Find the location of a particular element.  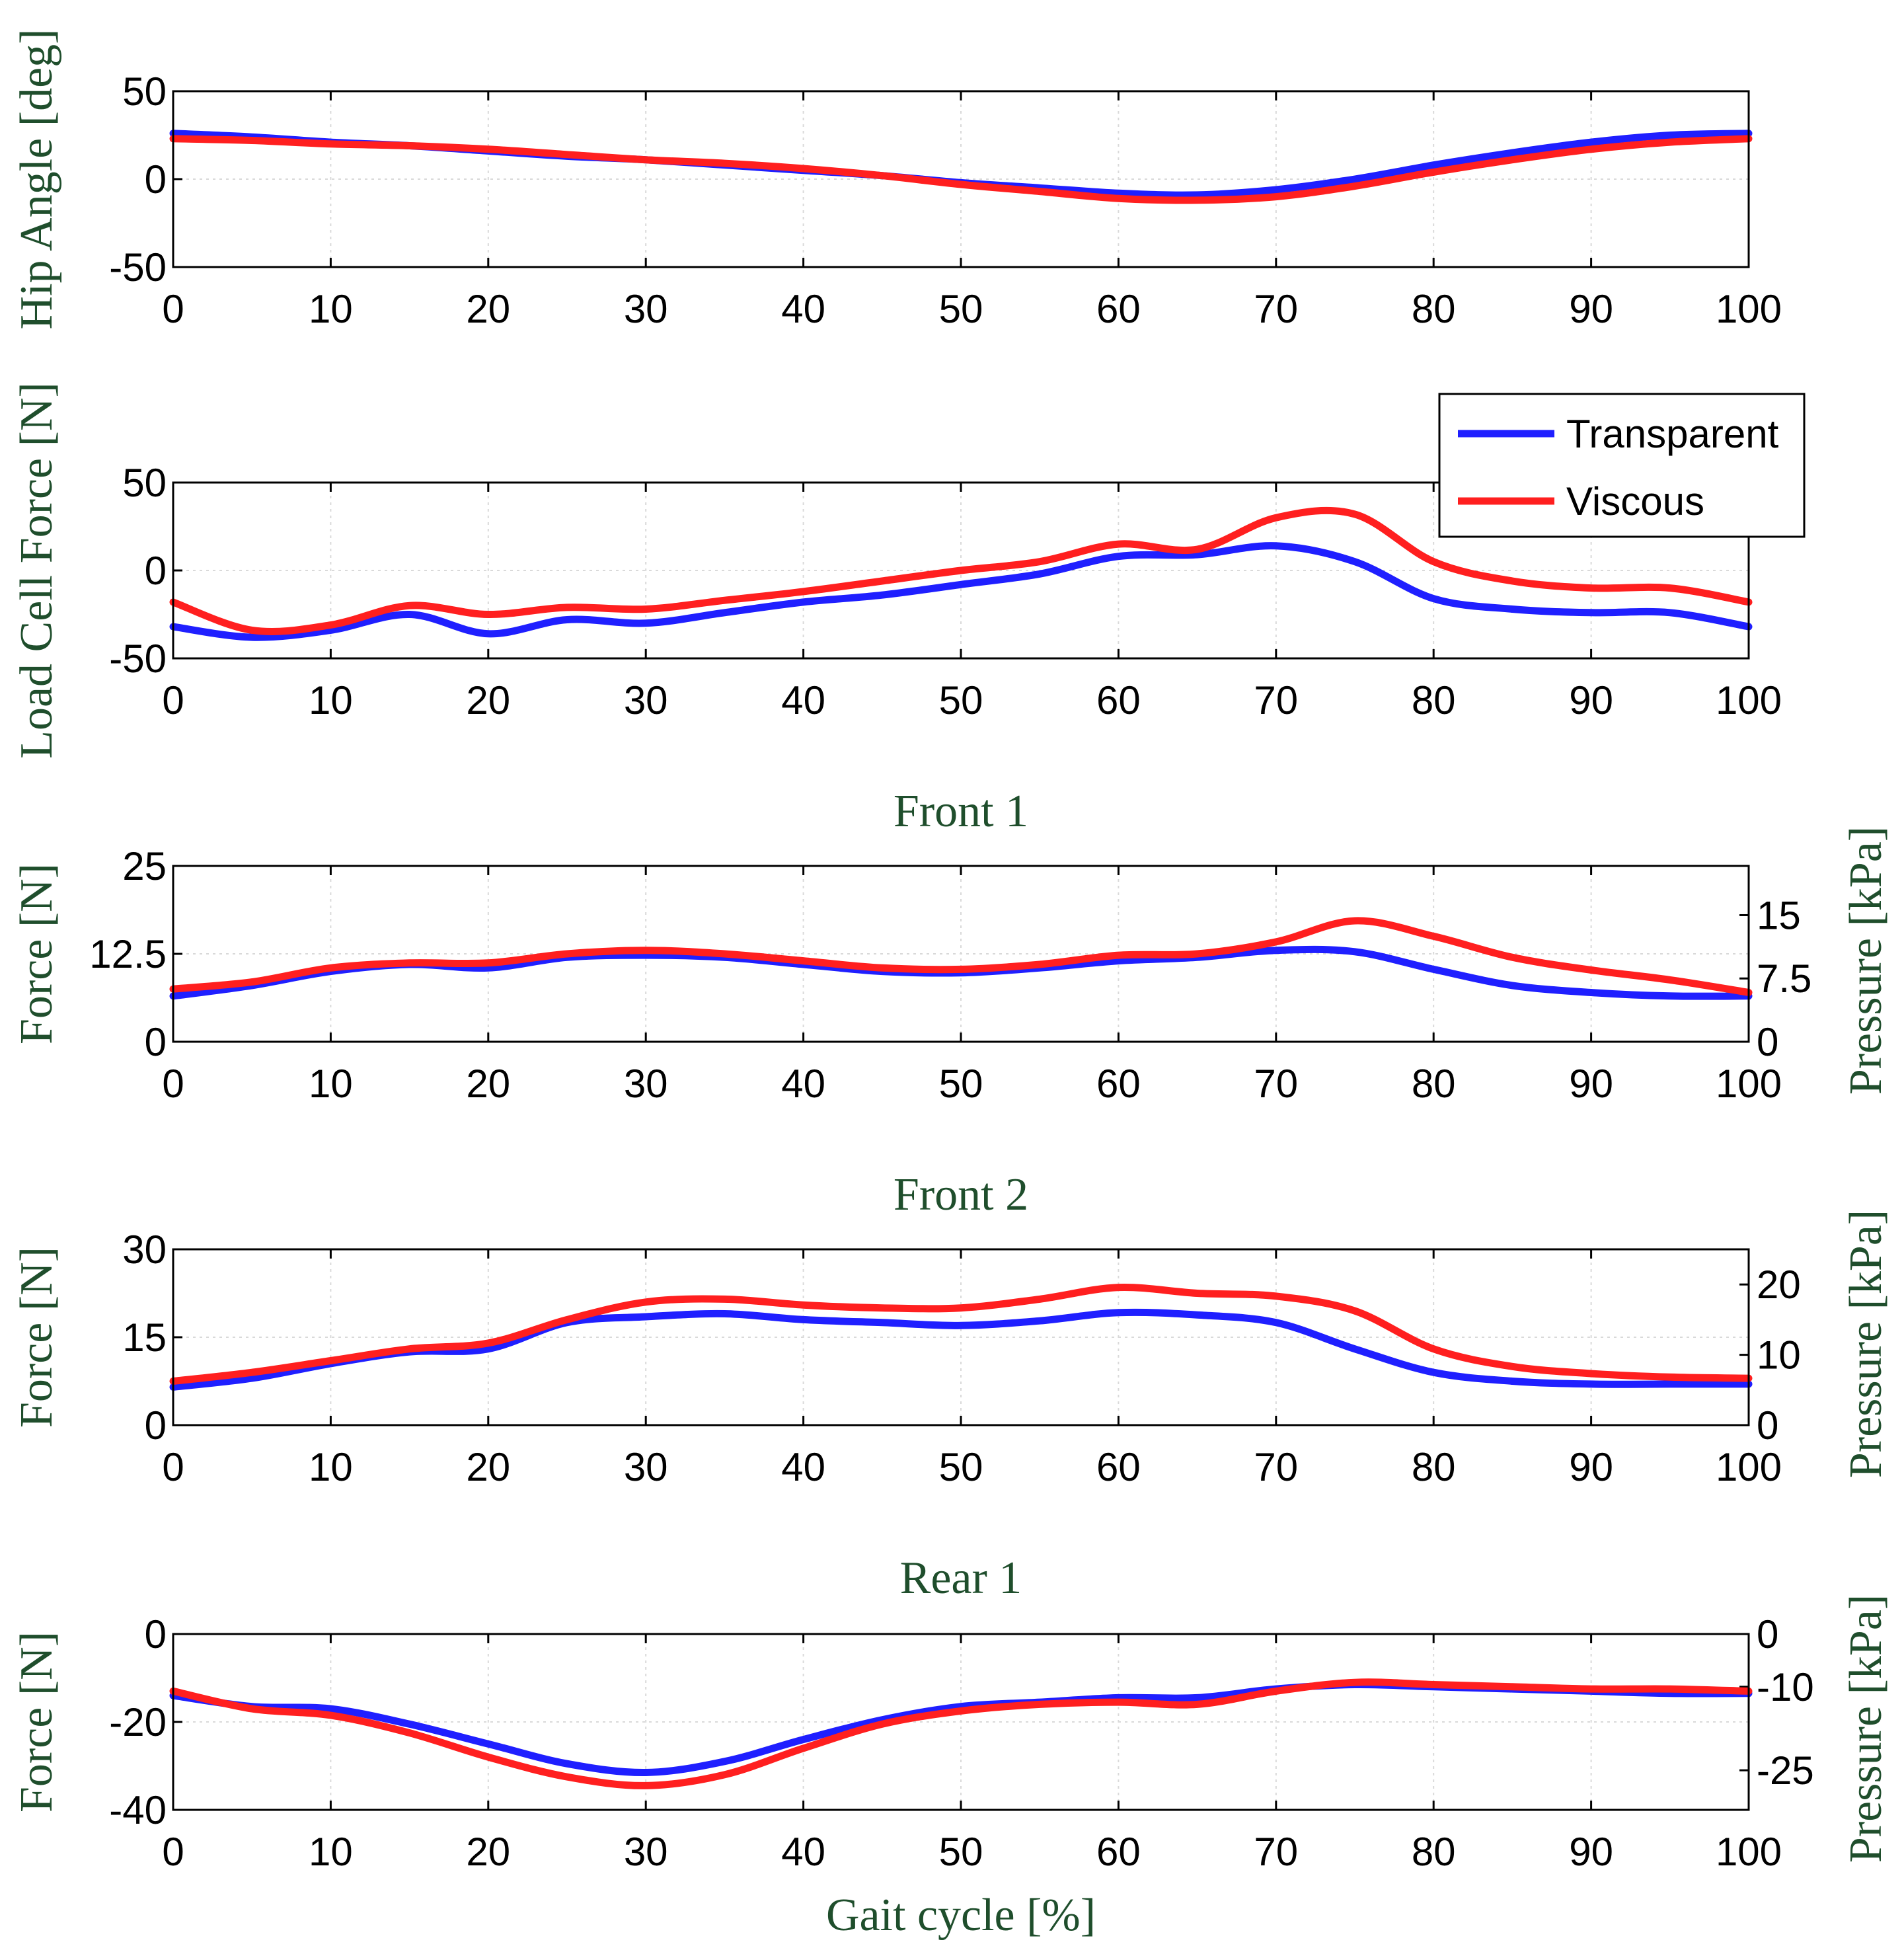

series-line-transparent-load-cell-force is located at coordinates (961, 591).